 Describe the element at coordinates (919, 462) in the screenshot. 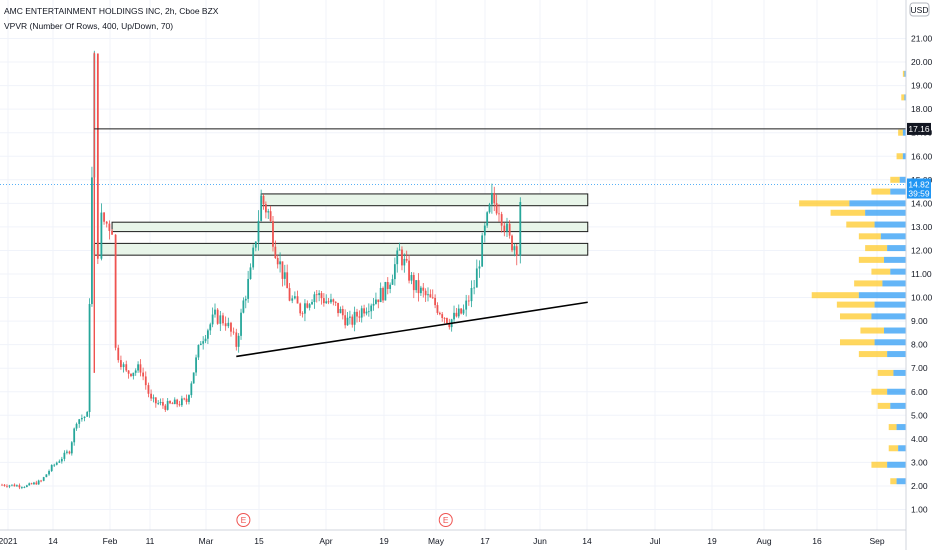

I see `y-tick-label: 3.00` at that location.